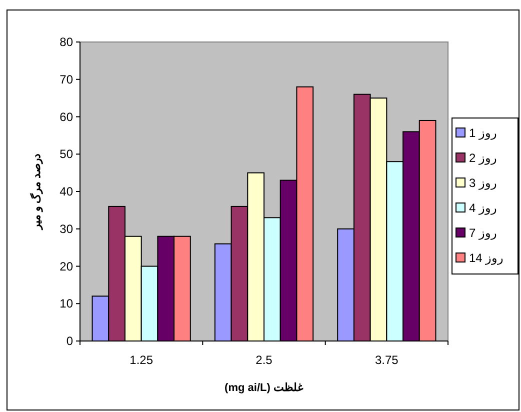 This screenshot has width=521, height=412. Describe the element at coordinates (67, 303) in the screenshot. I see `y-tick-label: 10` at that location.